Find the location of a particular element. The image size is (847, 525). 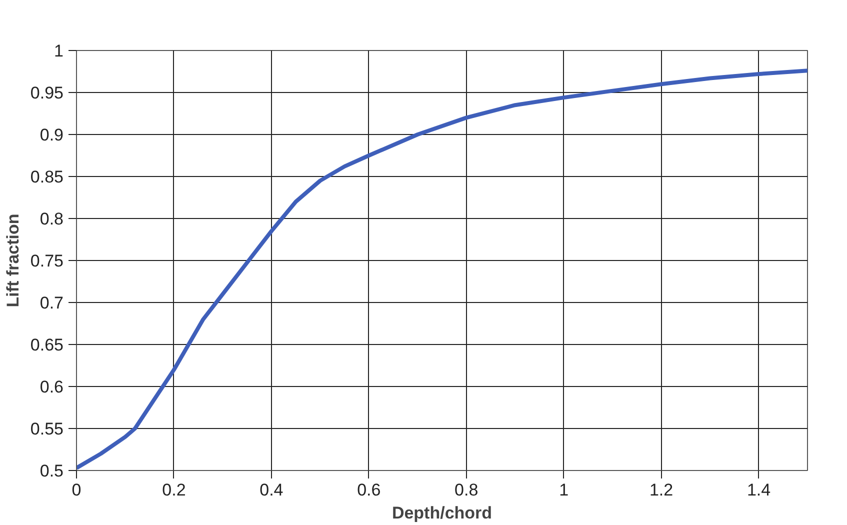

x-tick-label: 0.6 is located at coordinates (369, 490).